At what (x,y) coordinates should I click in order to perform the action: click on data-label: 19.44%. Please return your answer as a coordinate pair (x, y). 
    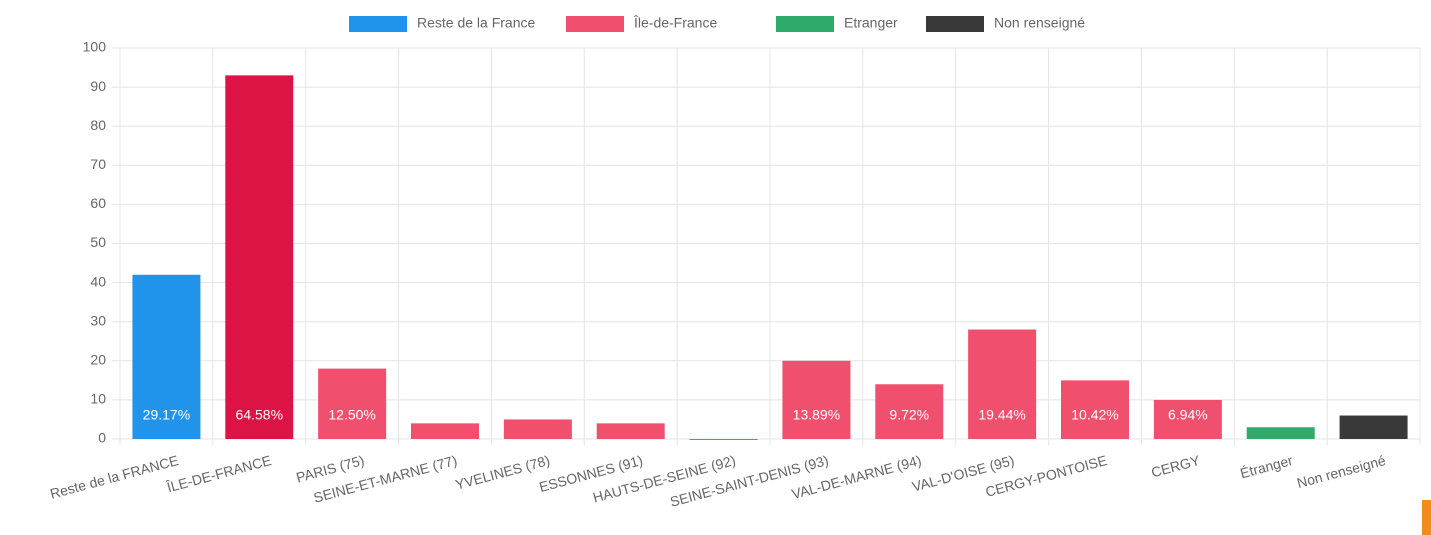
    Looking at the image, I should click on (1001, 415).